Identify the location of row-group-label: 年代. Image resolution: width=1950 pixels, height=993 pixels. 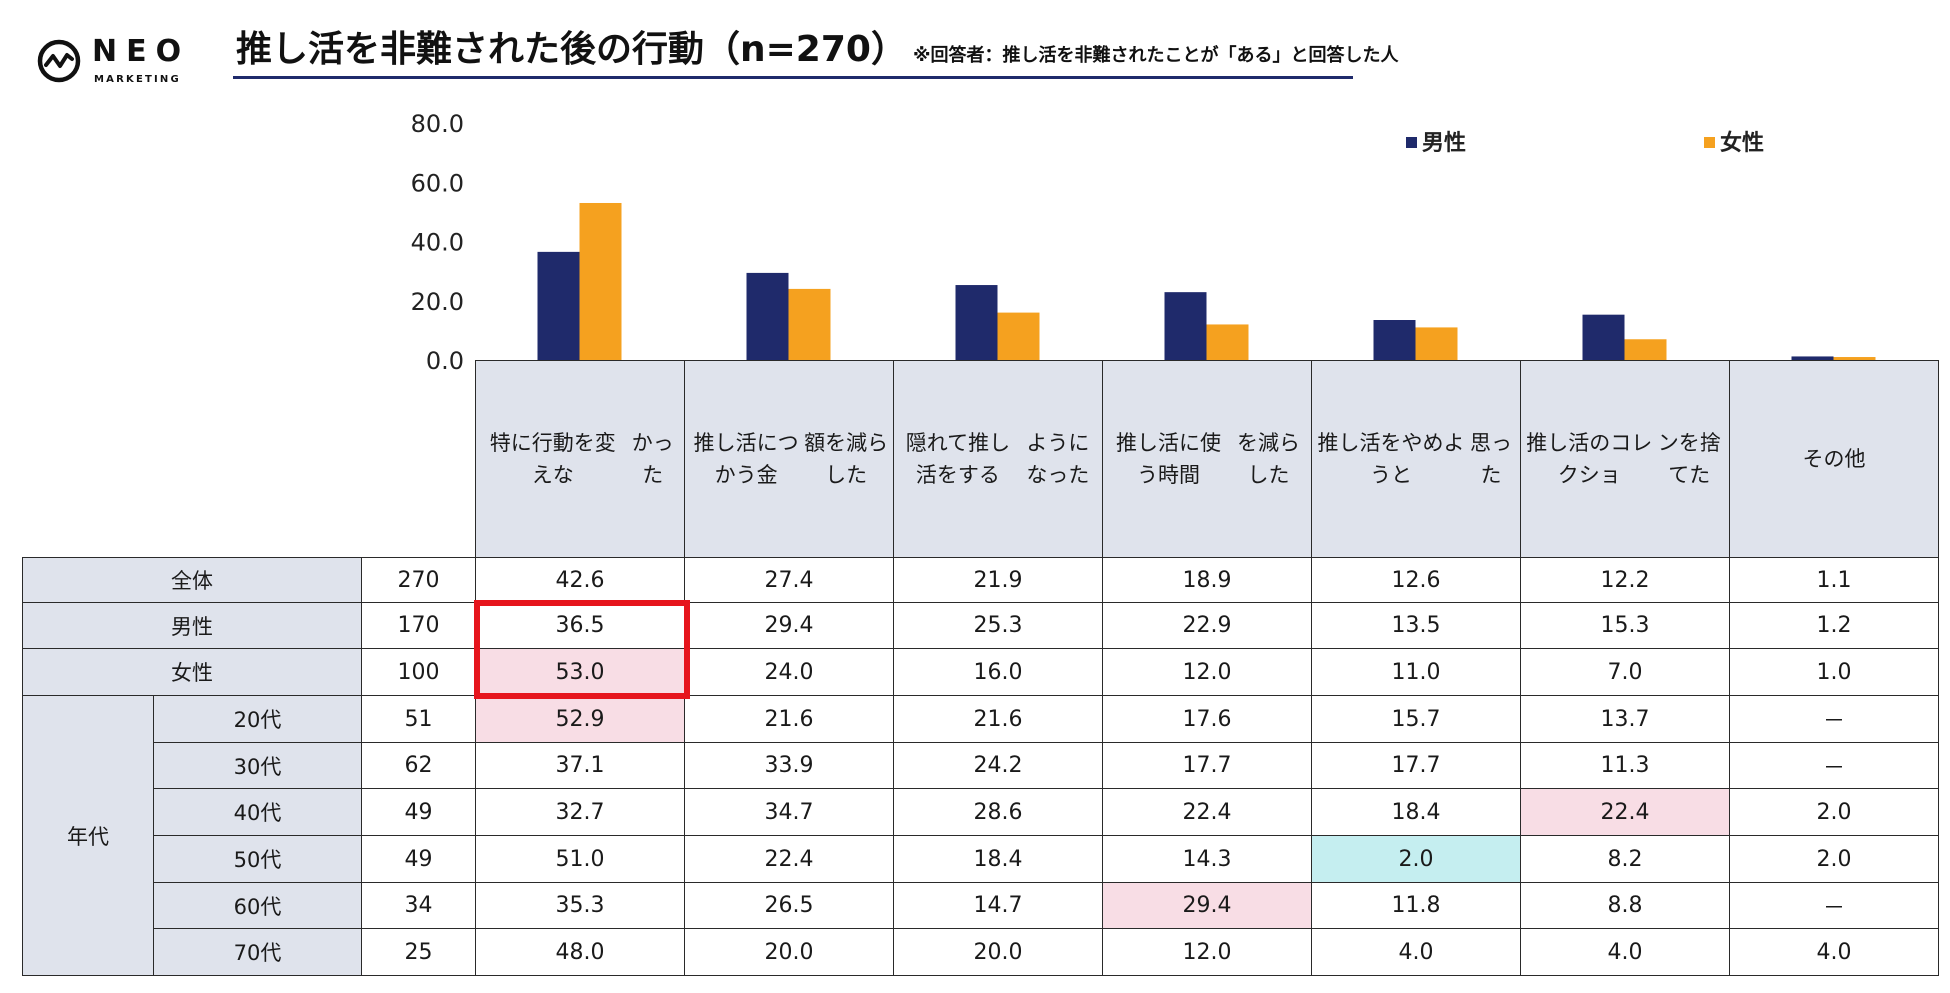
(88, 835).